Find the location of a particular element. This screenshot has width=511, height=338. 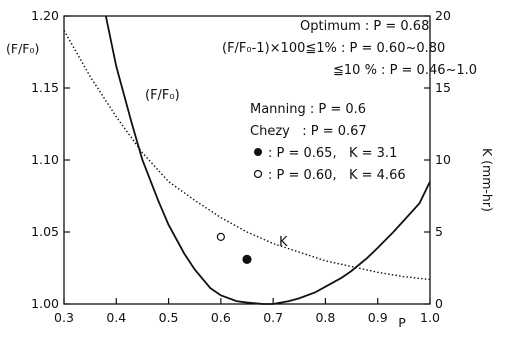

label-ff0-curve: (F/F₀) is located at coordinates (162, 95).